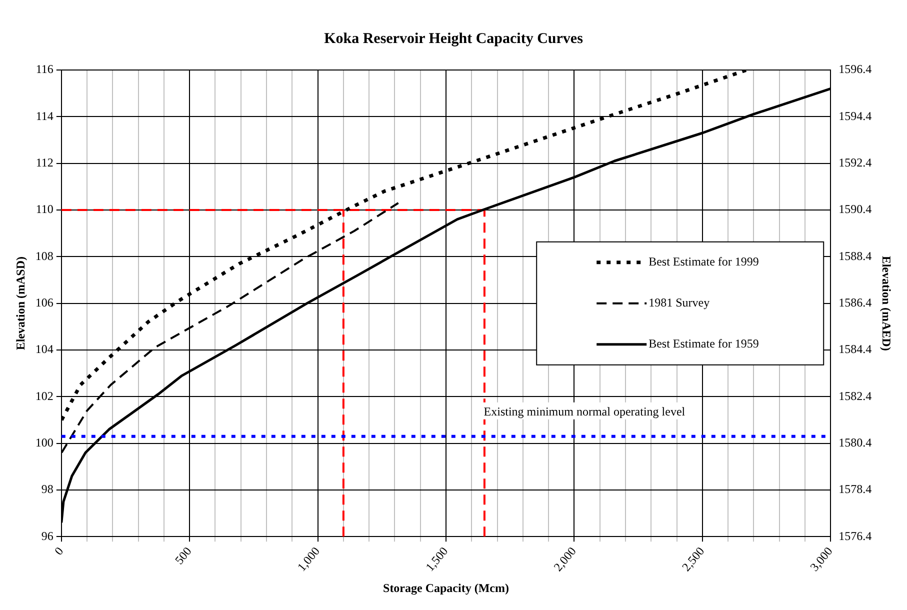 The width and height of the screenshot is (907, 610). Describe the element at coordinates (44, 442) in the screenshot. I see `y-tick-label: 100` at that location.